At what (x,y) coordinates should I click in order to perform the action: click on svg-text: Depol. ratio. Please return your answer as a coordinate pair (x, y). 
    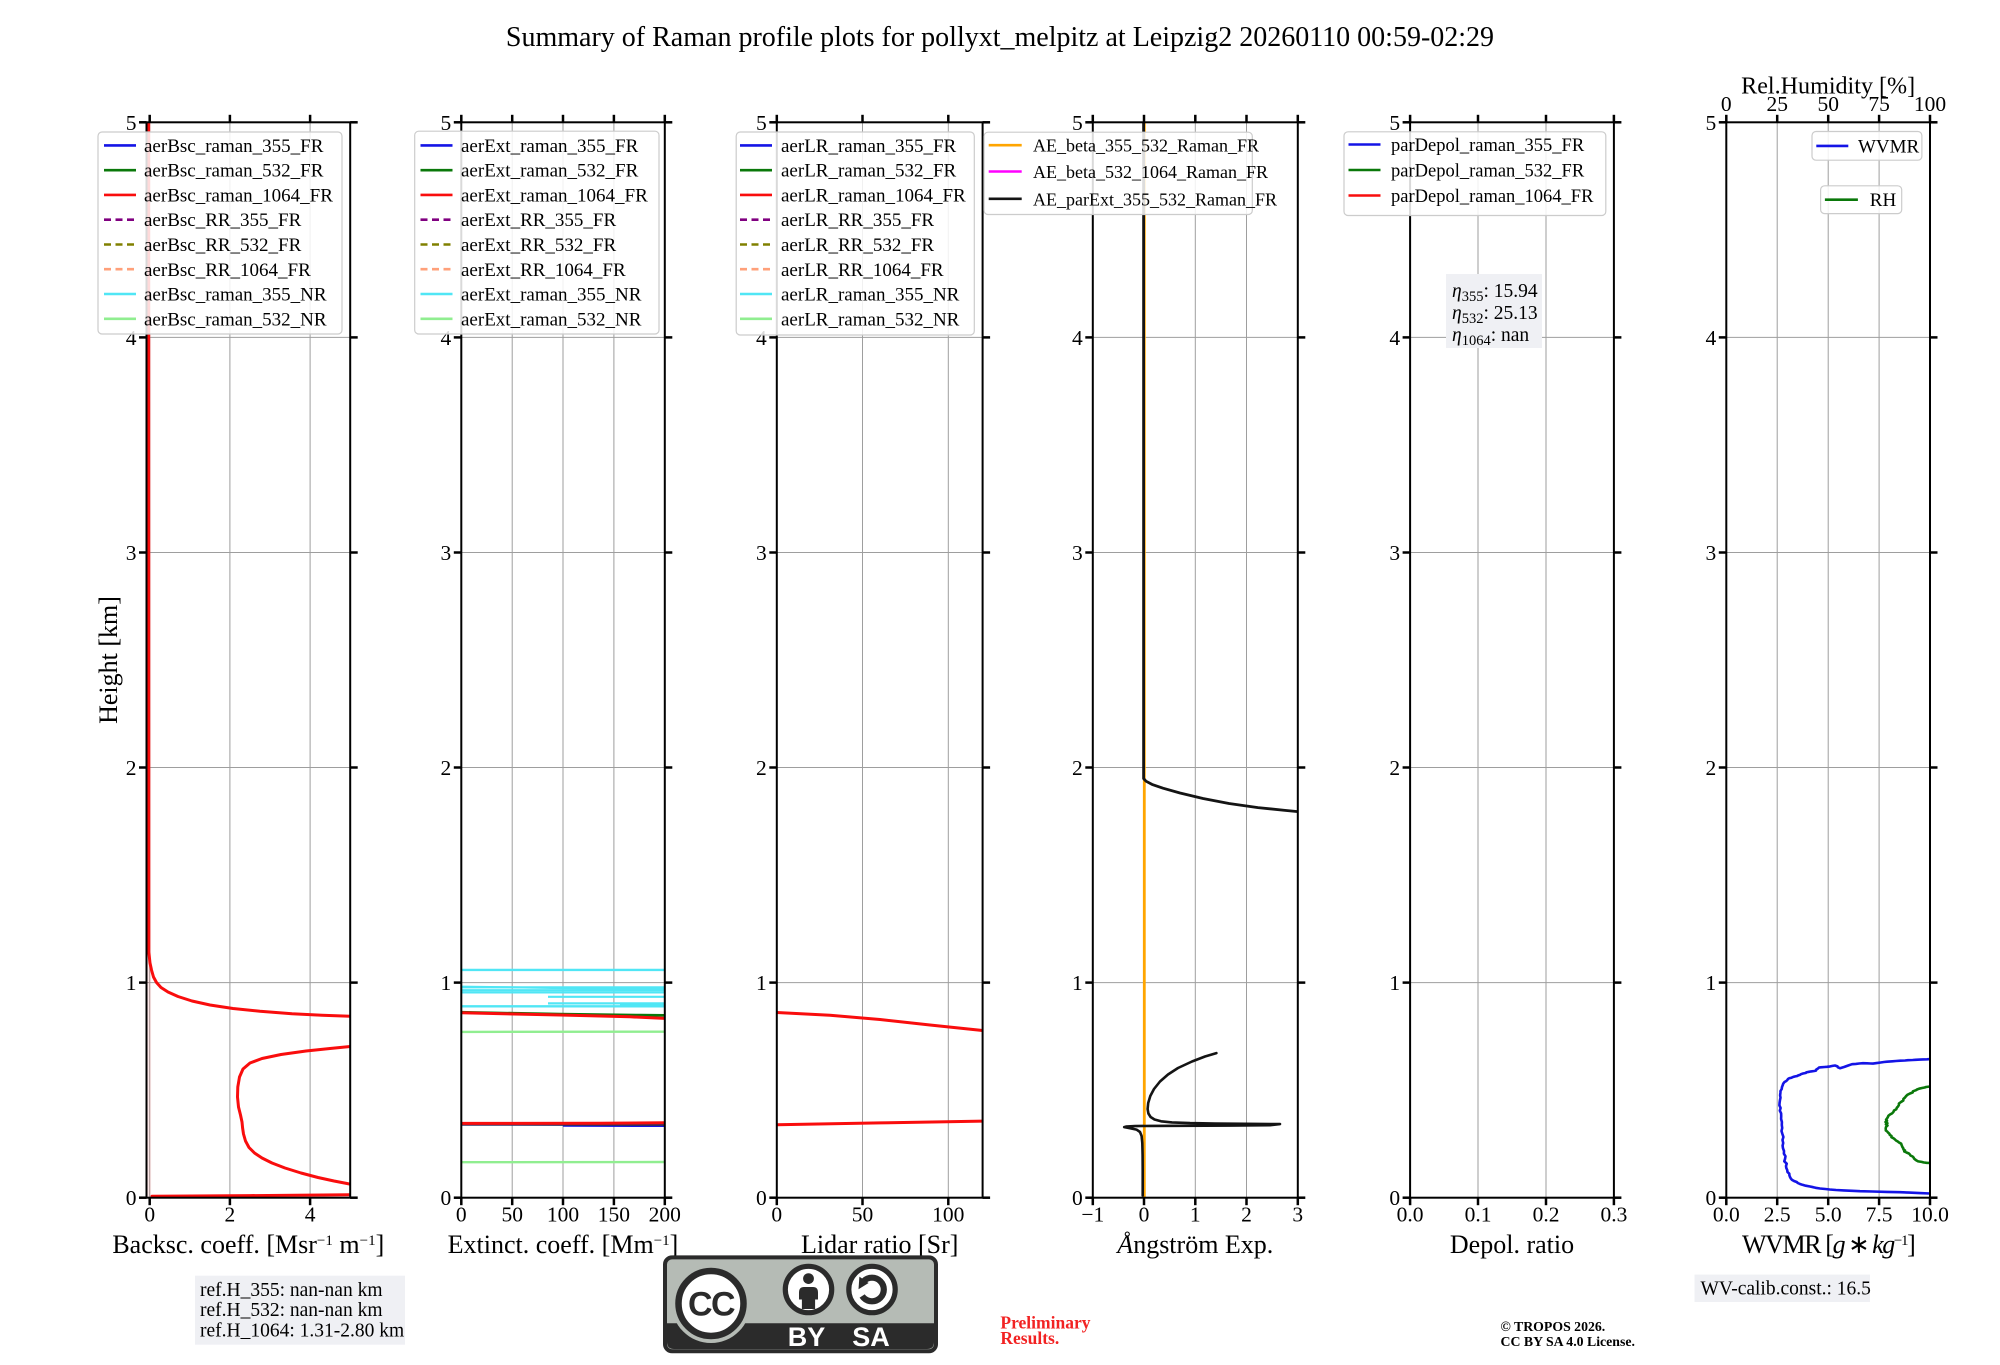
    Looking at the image, I should click on (1512, 1244).